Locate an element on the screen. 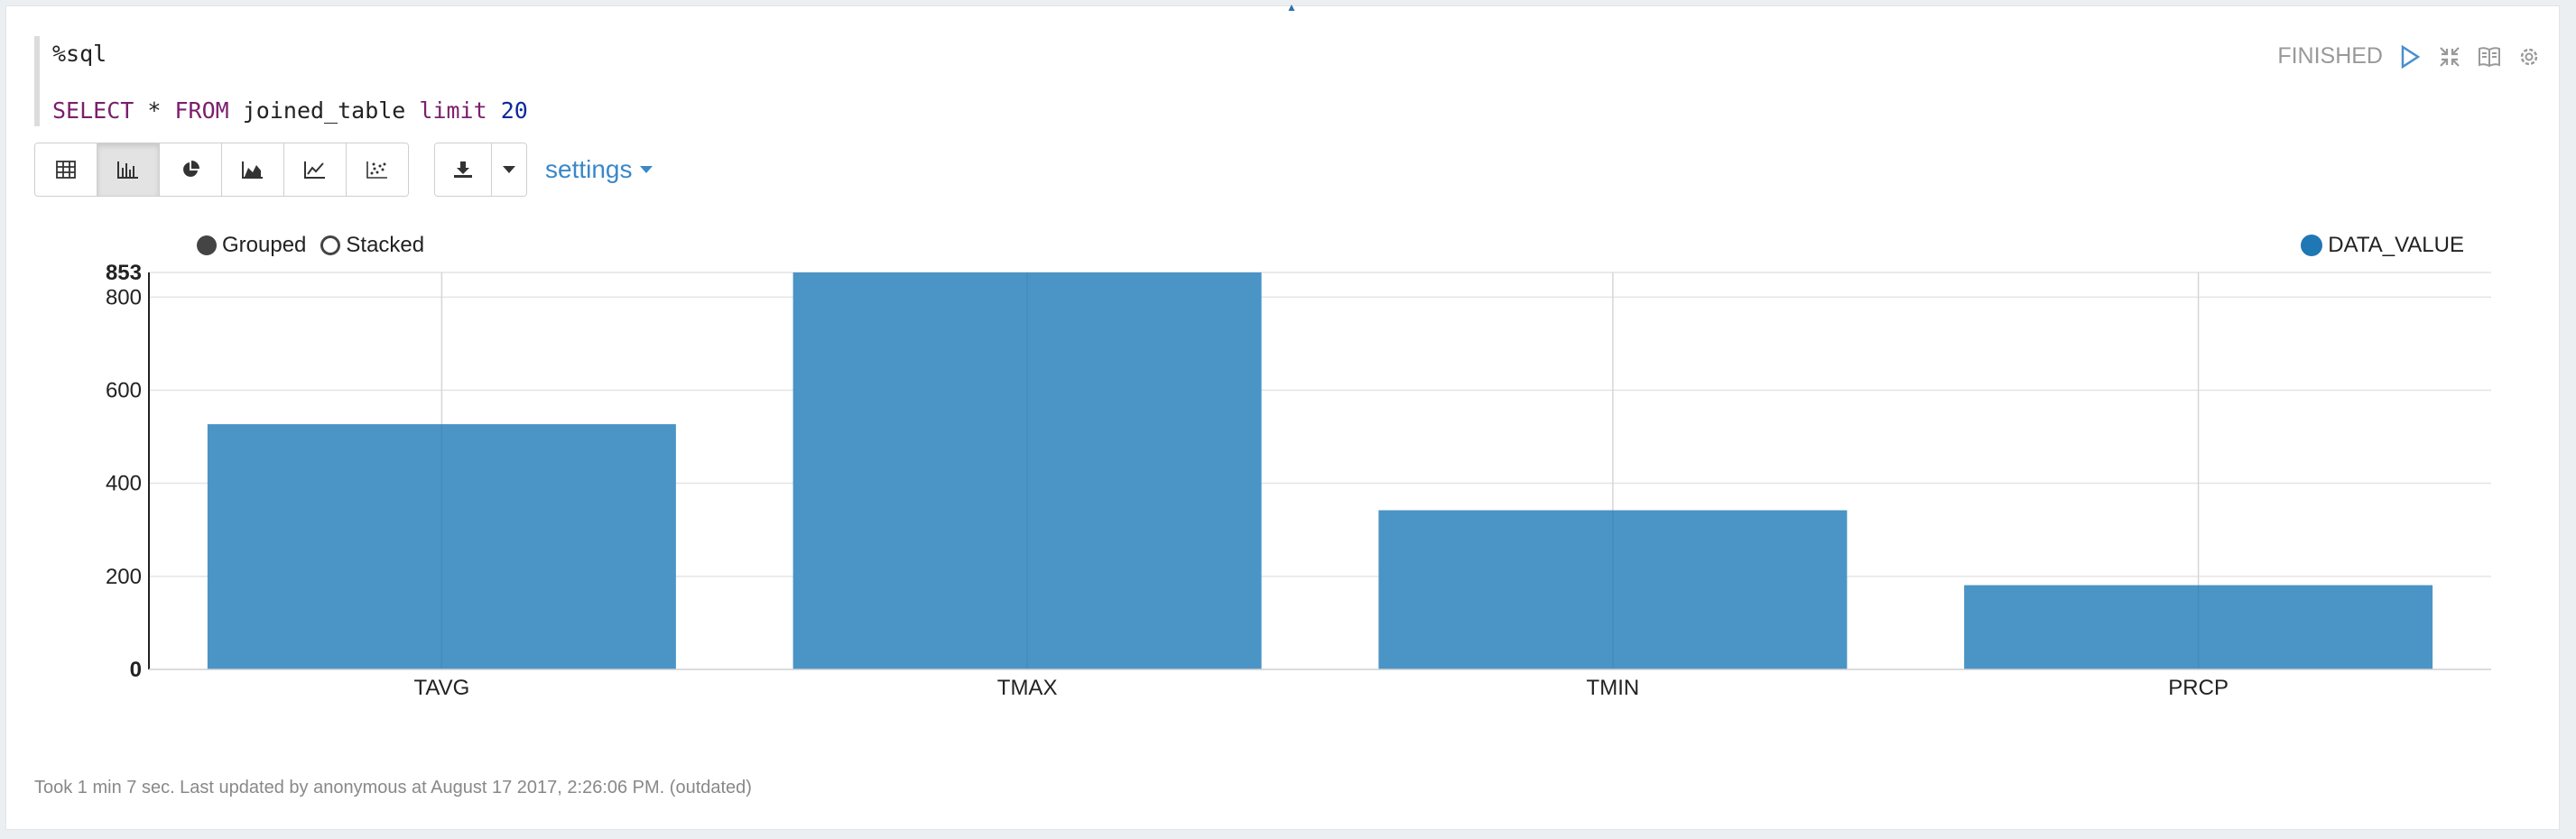 The image size is (2576, 839). download-button-group is located at coordinates (480, 170).